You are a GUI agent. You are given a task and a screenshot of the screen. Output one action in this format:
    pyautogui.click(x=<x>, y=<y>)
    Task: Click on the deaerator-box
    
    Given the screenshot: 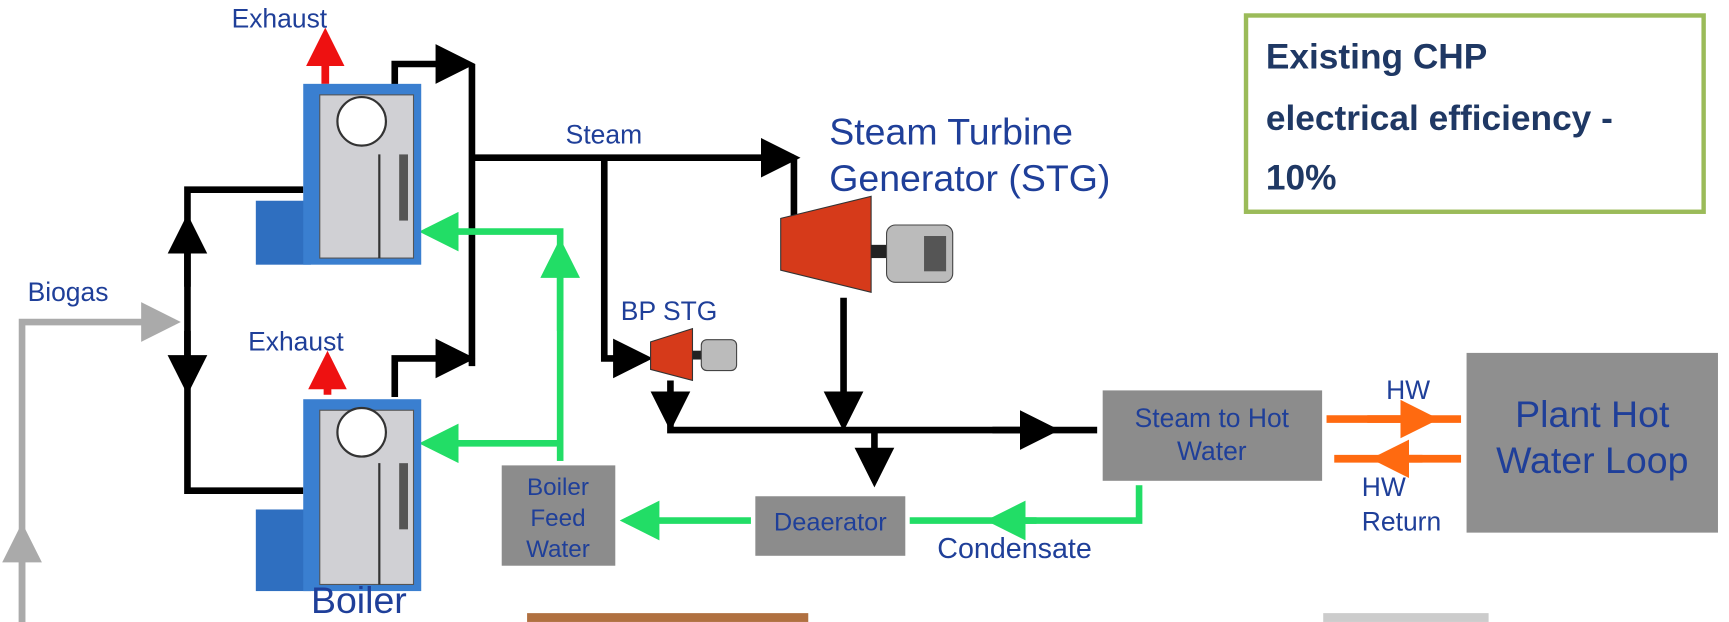 What is the action you would take?
    pyautogui.click(x=830, y=526)
    